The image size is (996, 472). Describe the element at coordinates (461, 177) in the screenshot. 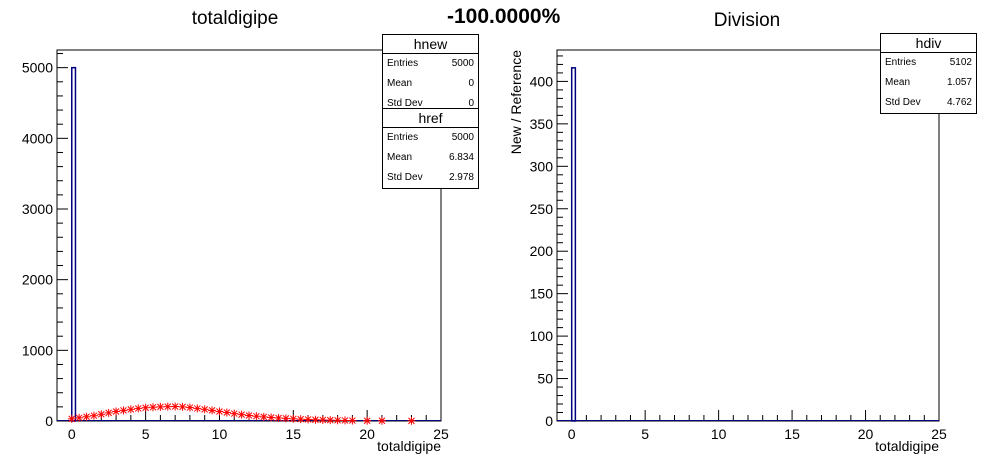

I see `stat-value: 2.978` at that location.